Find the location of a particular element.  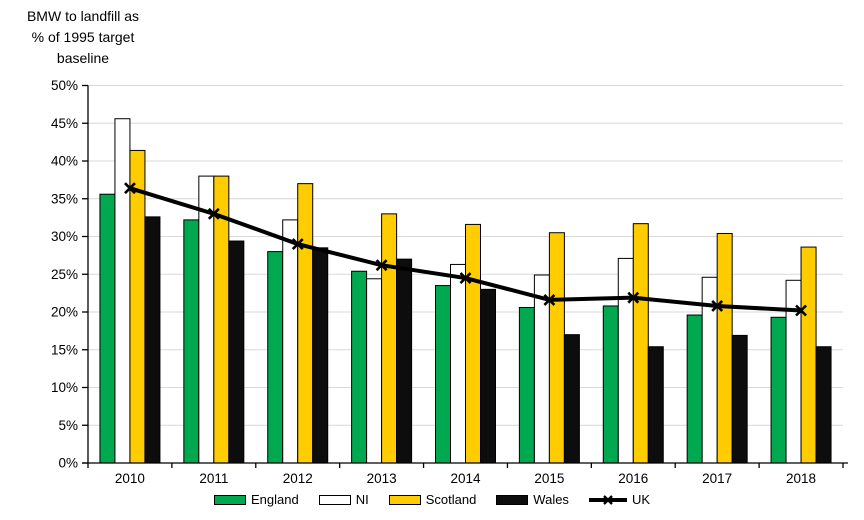

uk-marker-2010 is located at coordinates (130, 188).